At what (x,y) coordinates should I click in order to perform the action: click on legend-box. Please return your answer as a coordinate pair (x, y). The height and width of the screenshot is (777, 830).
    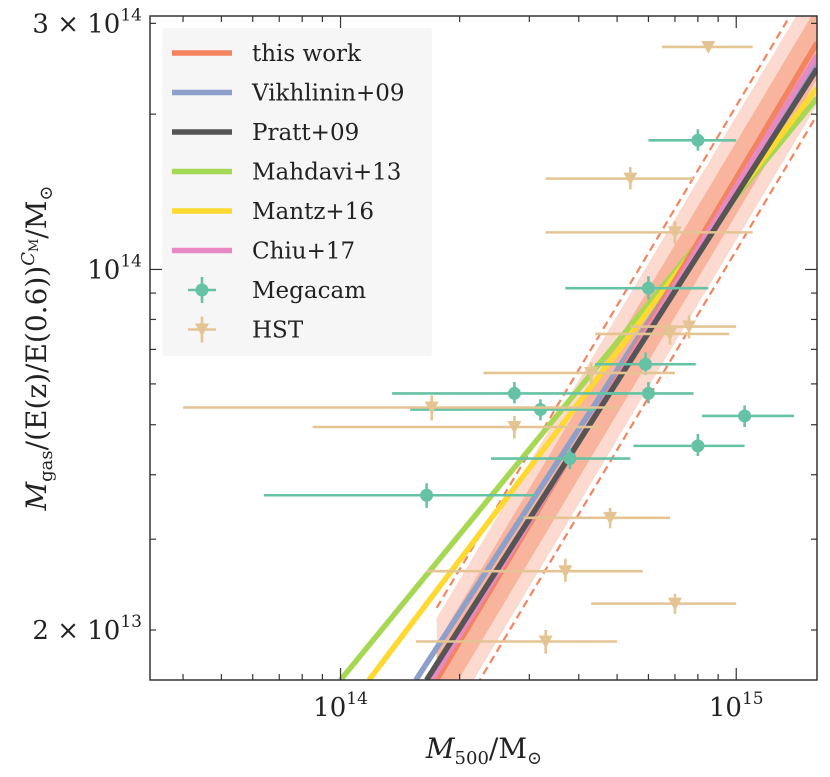
    Looking at the image, I should click on (297, 192).